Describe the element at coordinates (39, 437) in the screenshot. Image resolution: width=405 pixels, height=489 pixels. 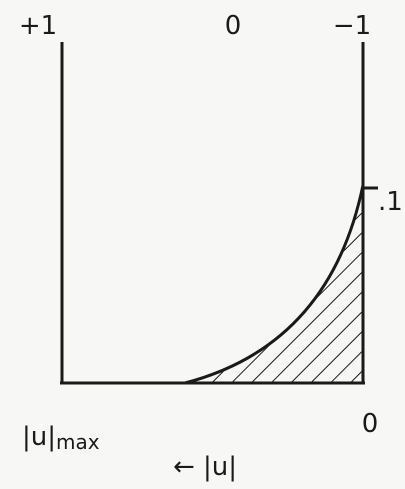
I see `umax-main: |u|` at that location.